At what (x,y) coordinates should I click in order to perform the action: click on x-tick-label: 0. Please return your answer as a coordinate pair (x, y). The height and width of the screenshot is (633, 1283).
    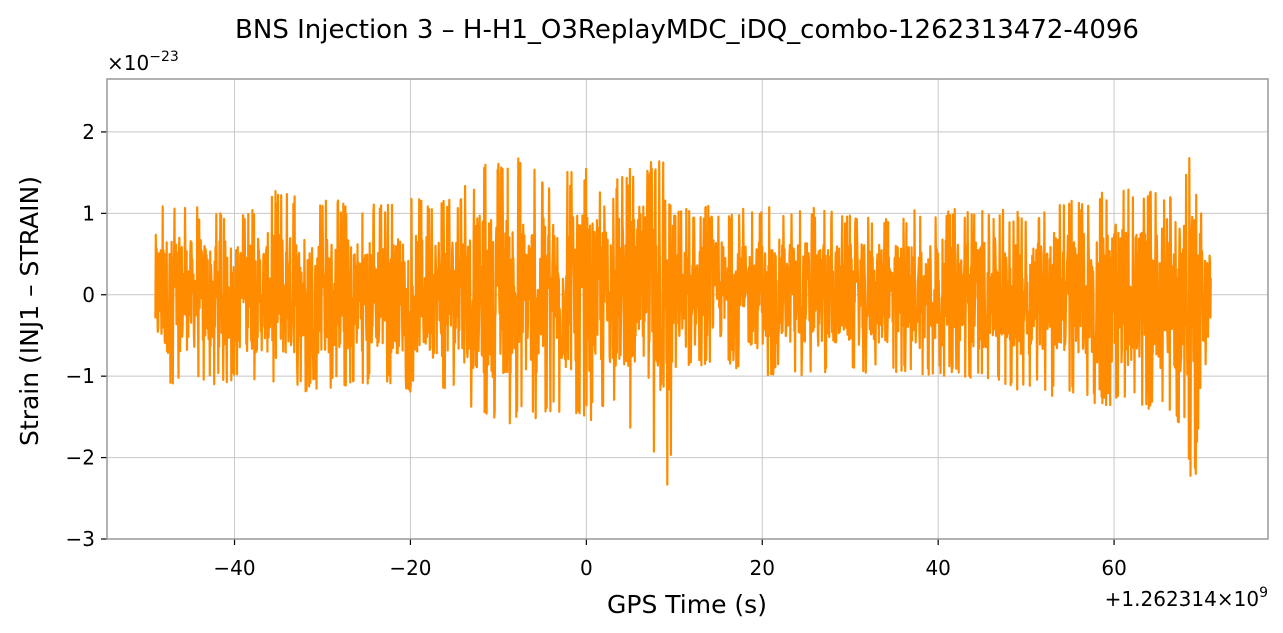
    Looking at the image, I should click on (586, 568).